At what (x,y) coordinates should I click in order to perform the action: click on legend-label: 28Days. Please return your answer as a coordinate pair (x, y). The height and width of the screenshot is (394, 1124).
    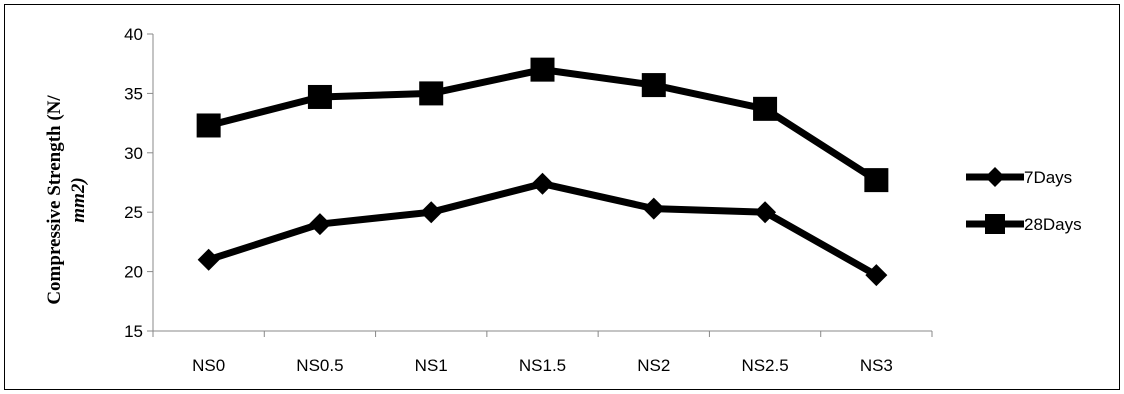
    Looking at the image, I should click on (1053, 224).